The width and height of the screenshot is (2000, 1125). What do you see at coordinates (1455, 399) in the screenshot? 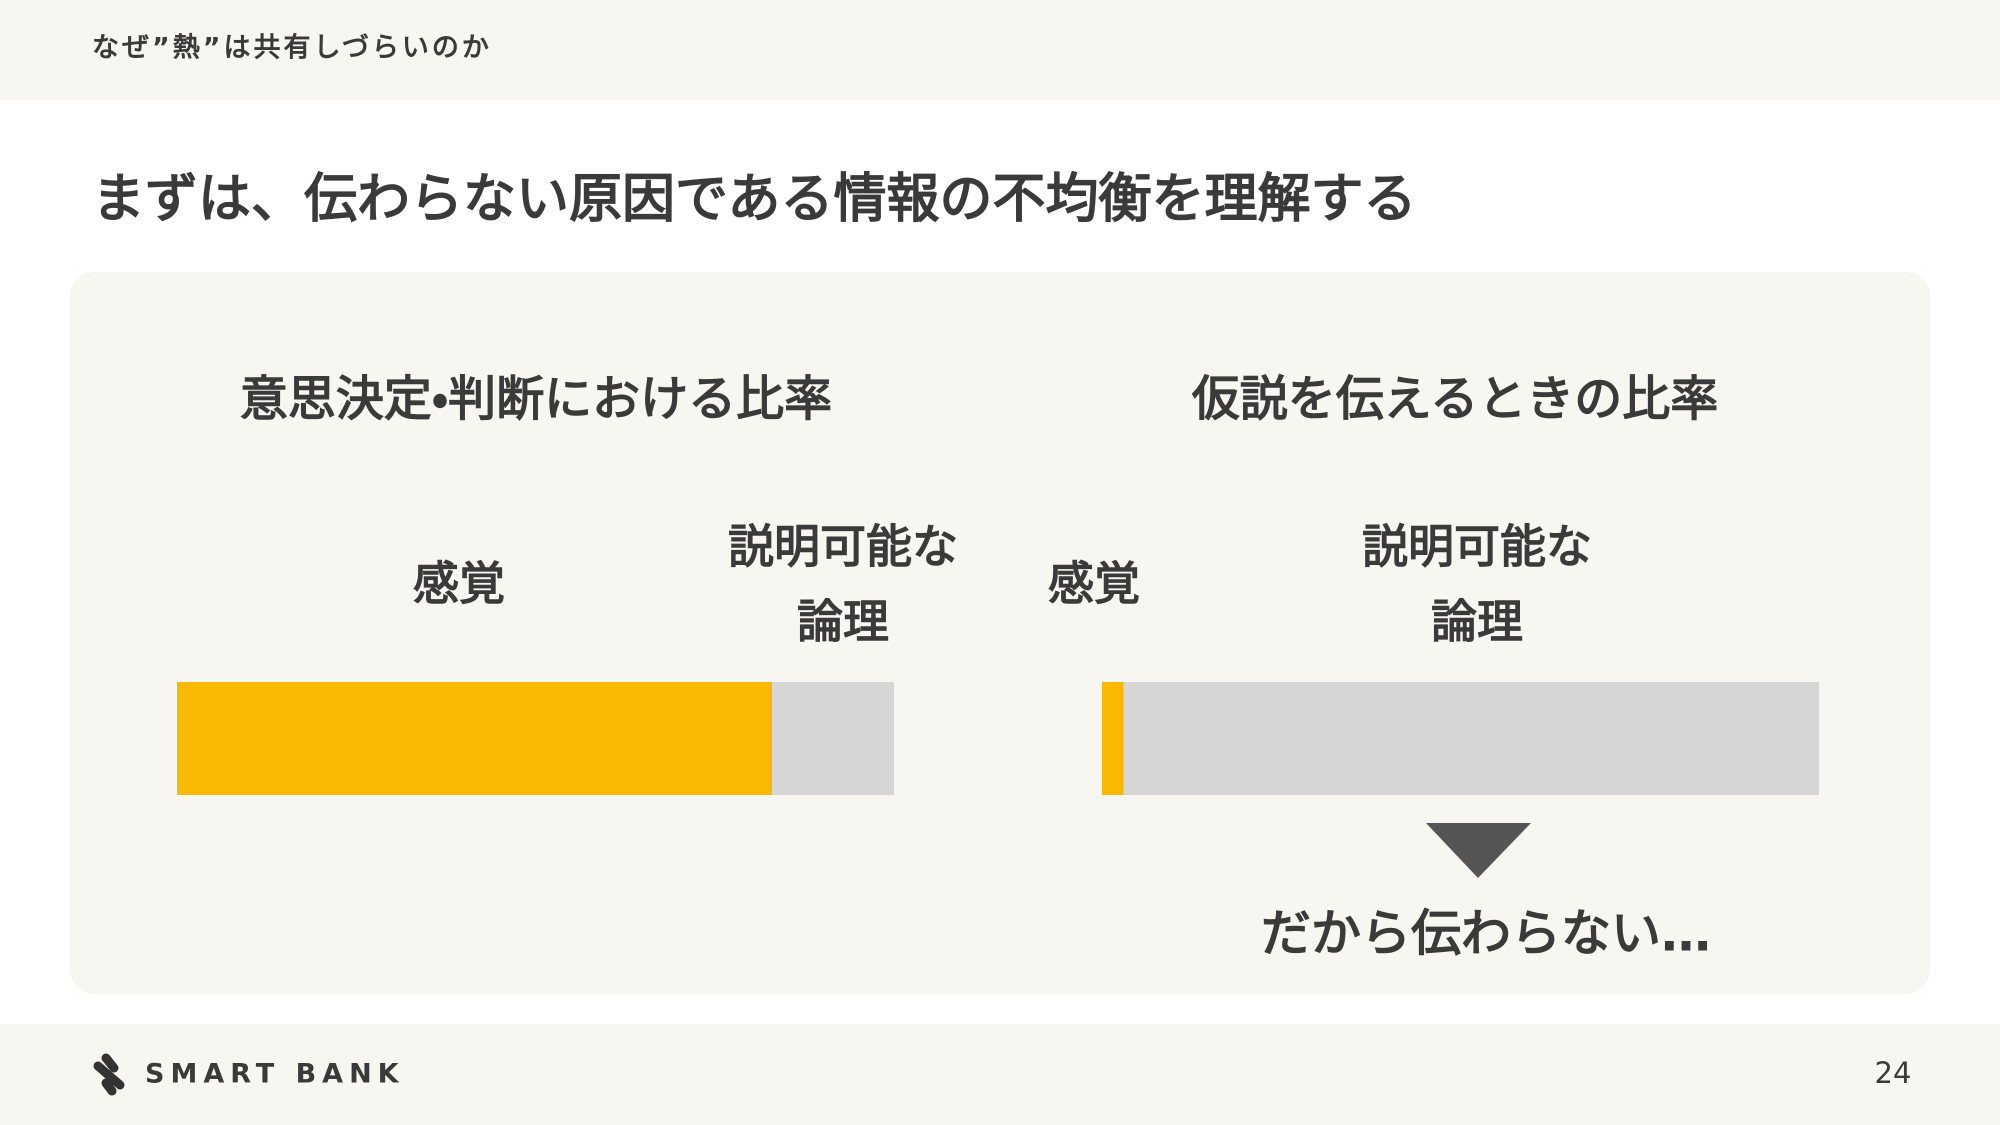
I see `chart-title: 仮説を伝えるときの比率` at bounding box center [1455, 399].